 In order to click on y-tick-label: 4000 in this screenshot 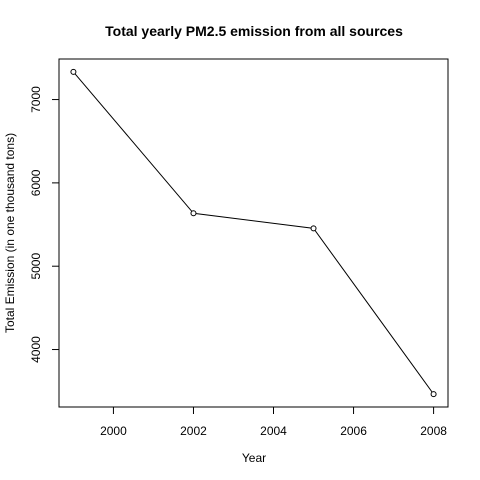, I will do `click(36, 349)`.